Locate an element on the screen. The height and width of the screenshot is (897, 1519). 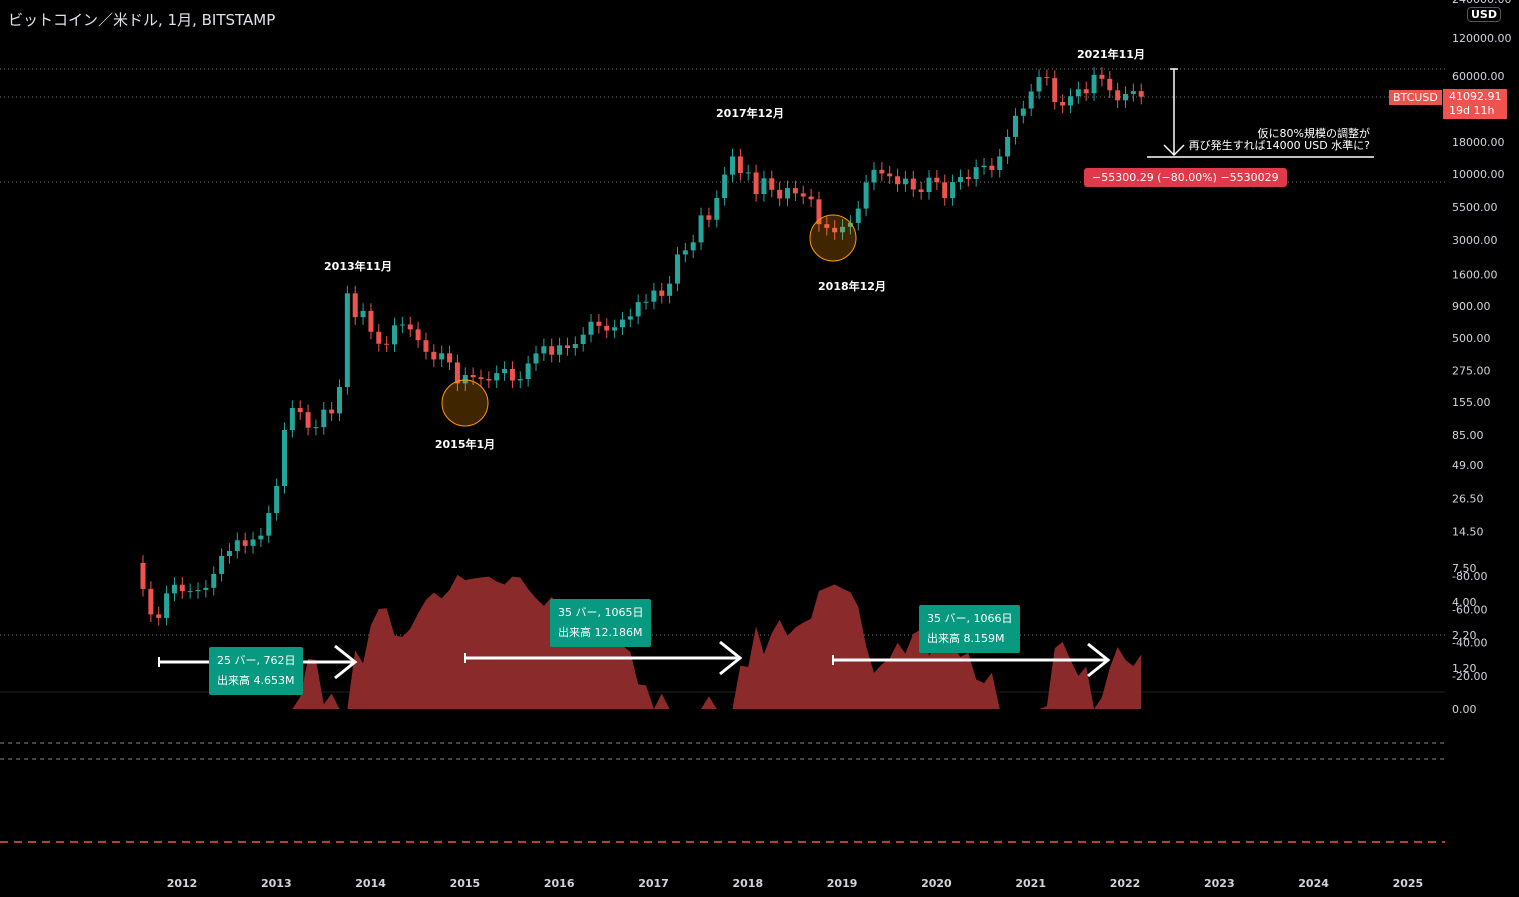
time-tick: 2017 is located at coordinates (653, 883).